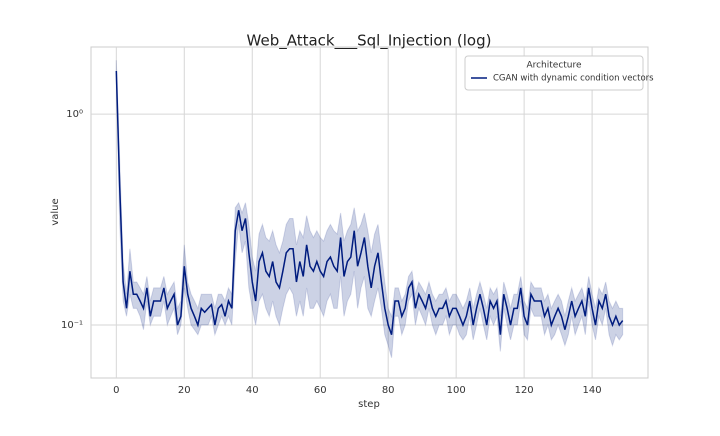 The height and width of the screenshot is (436, 720). I want to click on x-tick-label: 20, so click(184, 390).